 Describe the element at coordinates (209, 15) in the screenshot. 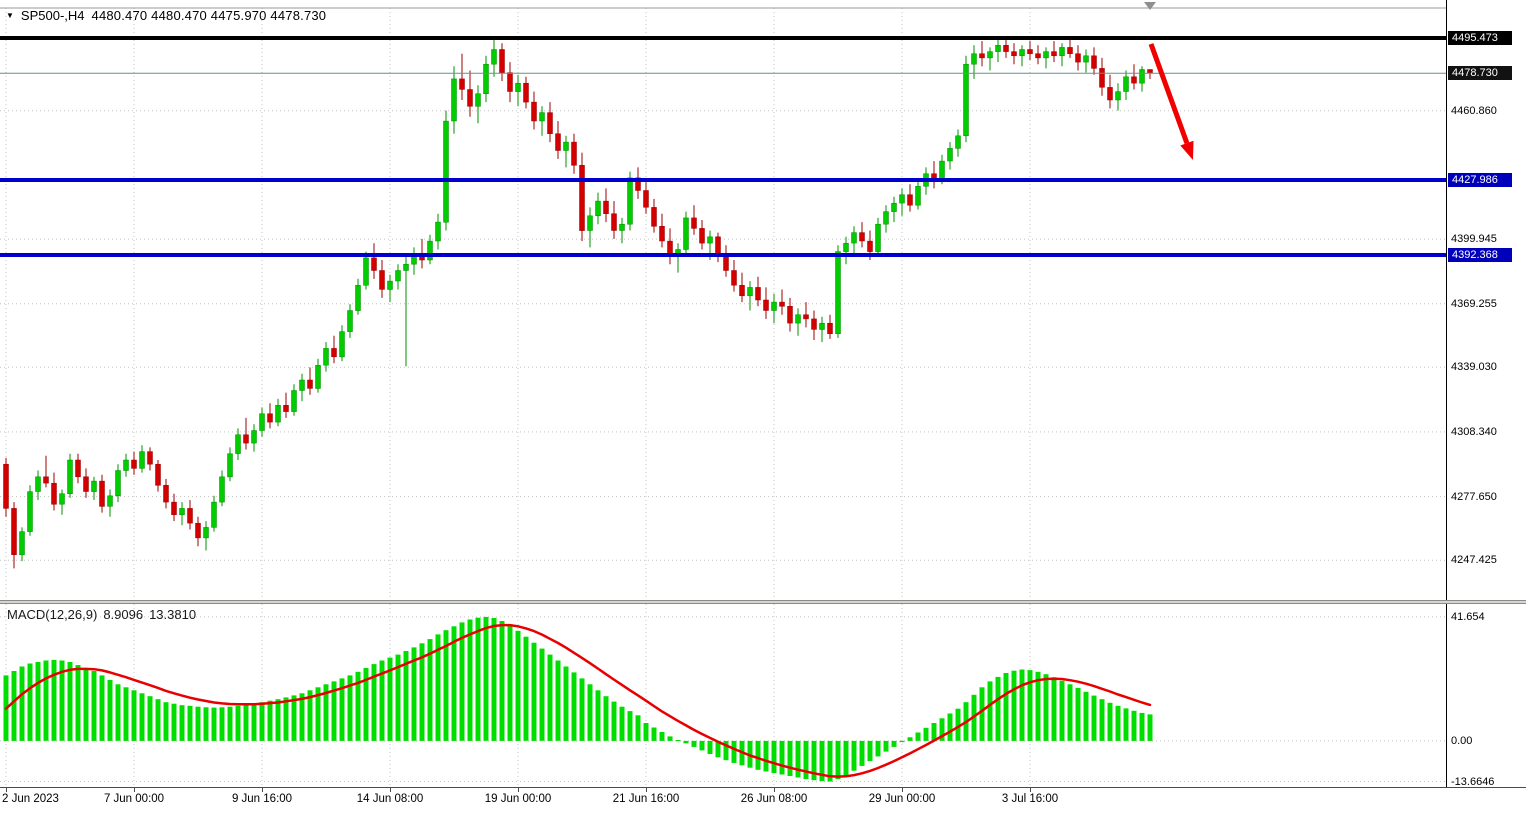

I see `ohlc-values: 4480.470 4480.470 4475.970 4478.730` at that location.